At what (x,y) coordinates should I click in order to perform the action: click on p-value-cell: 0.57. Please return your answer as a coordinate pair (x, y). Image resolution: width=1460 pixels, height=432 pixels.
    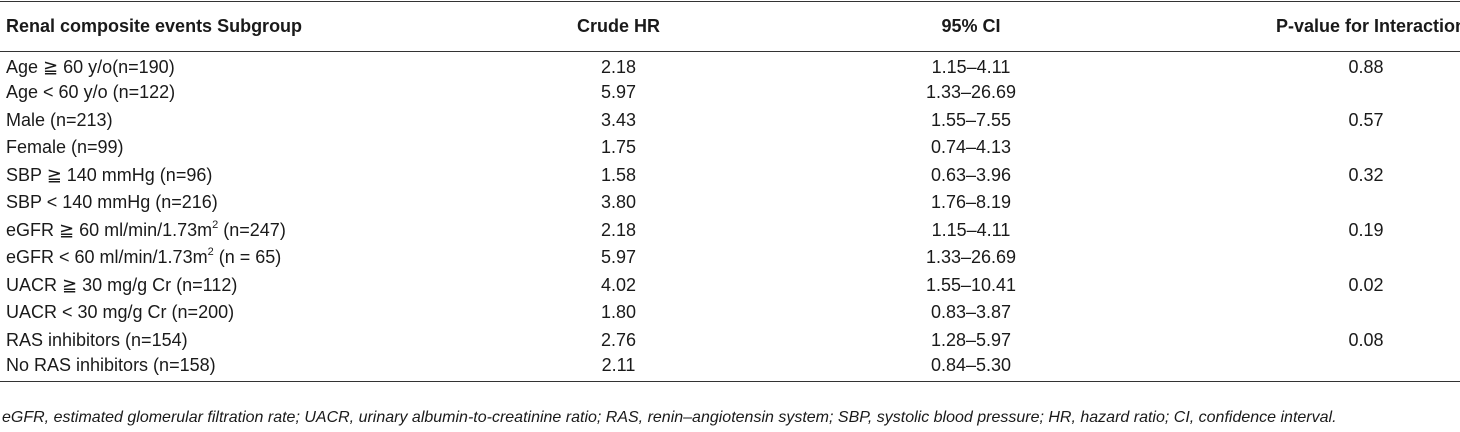
    Looking at the image, I should click on (1366, 119).